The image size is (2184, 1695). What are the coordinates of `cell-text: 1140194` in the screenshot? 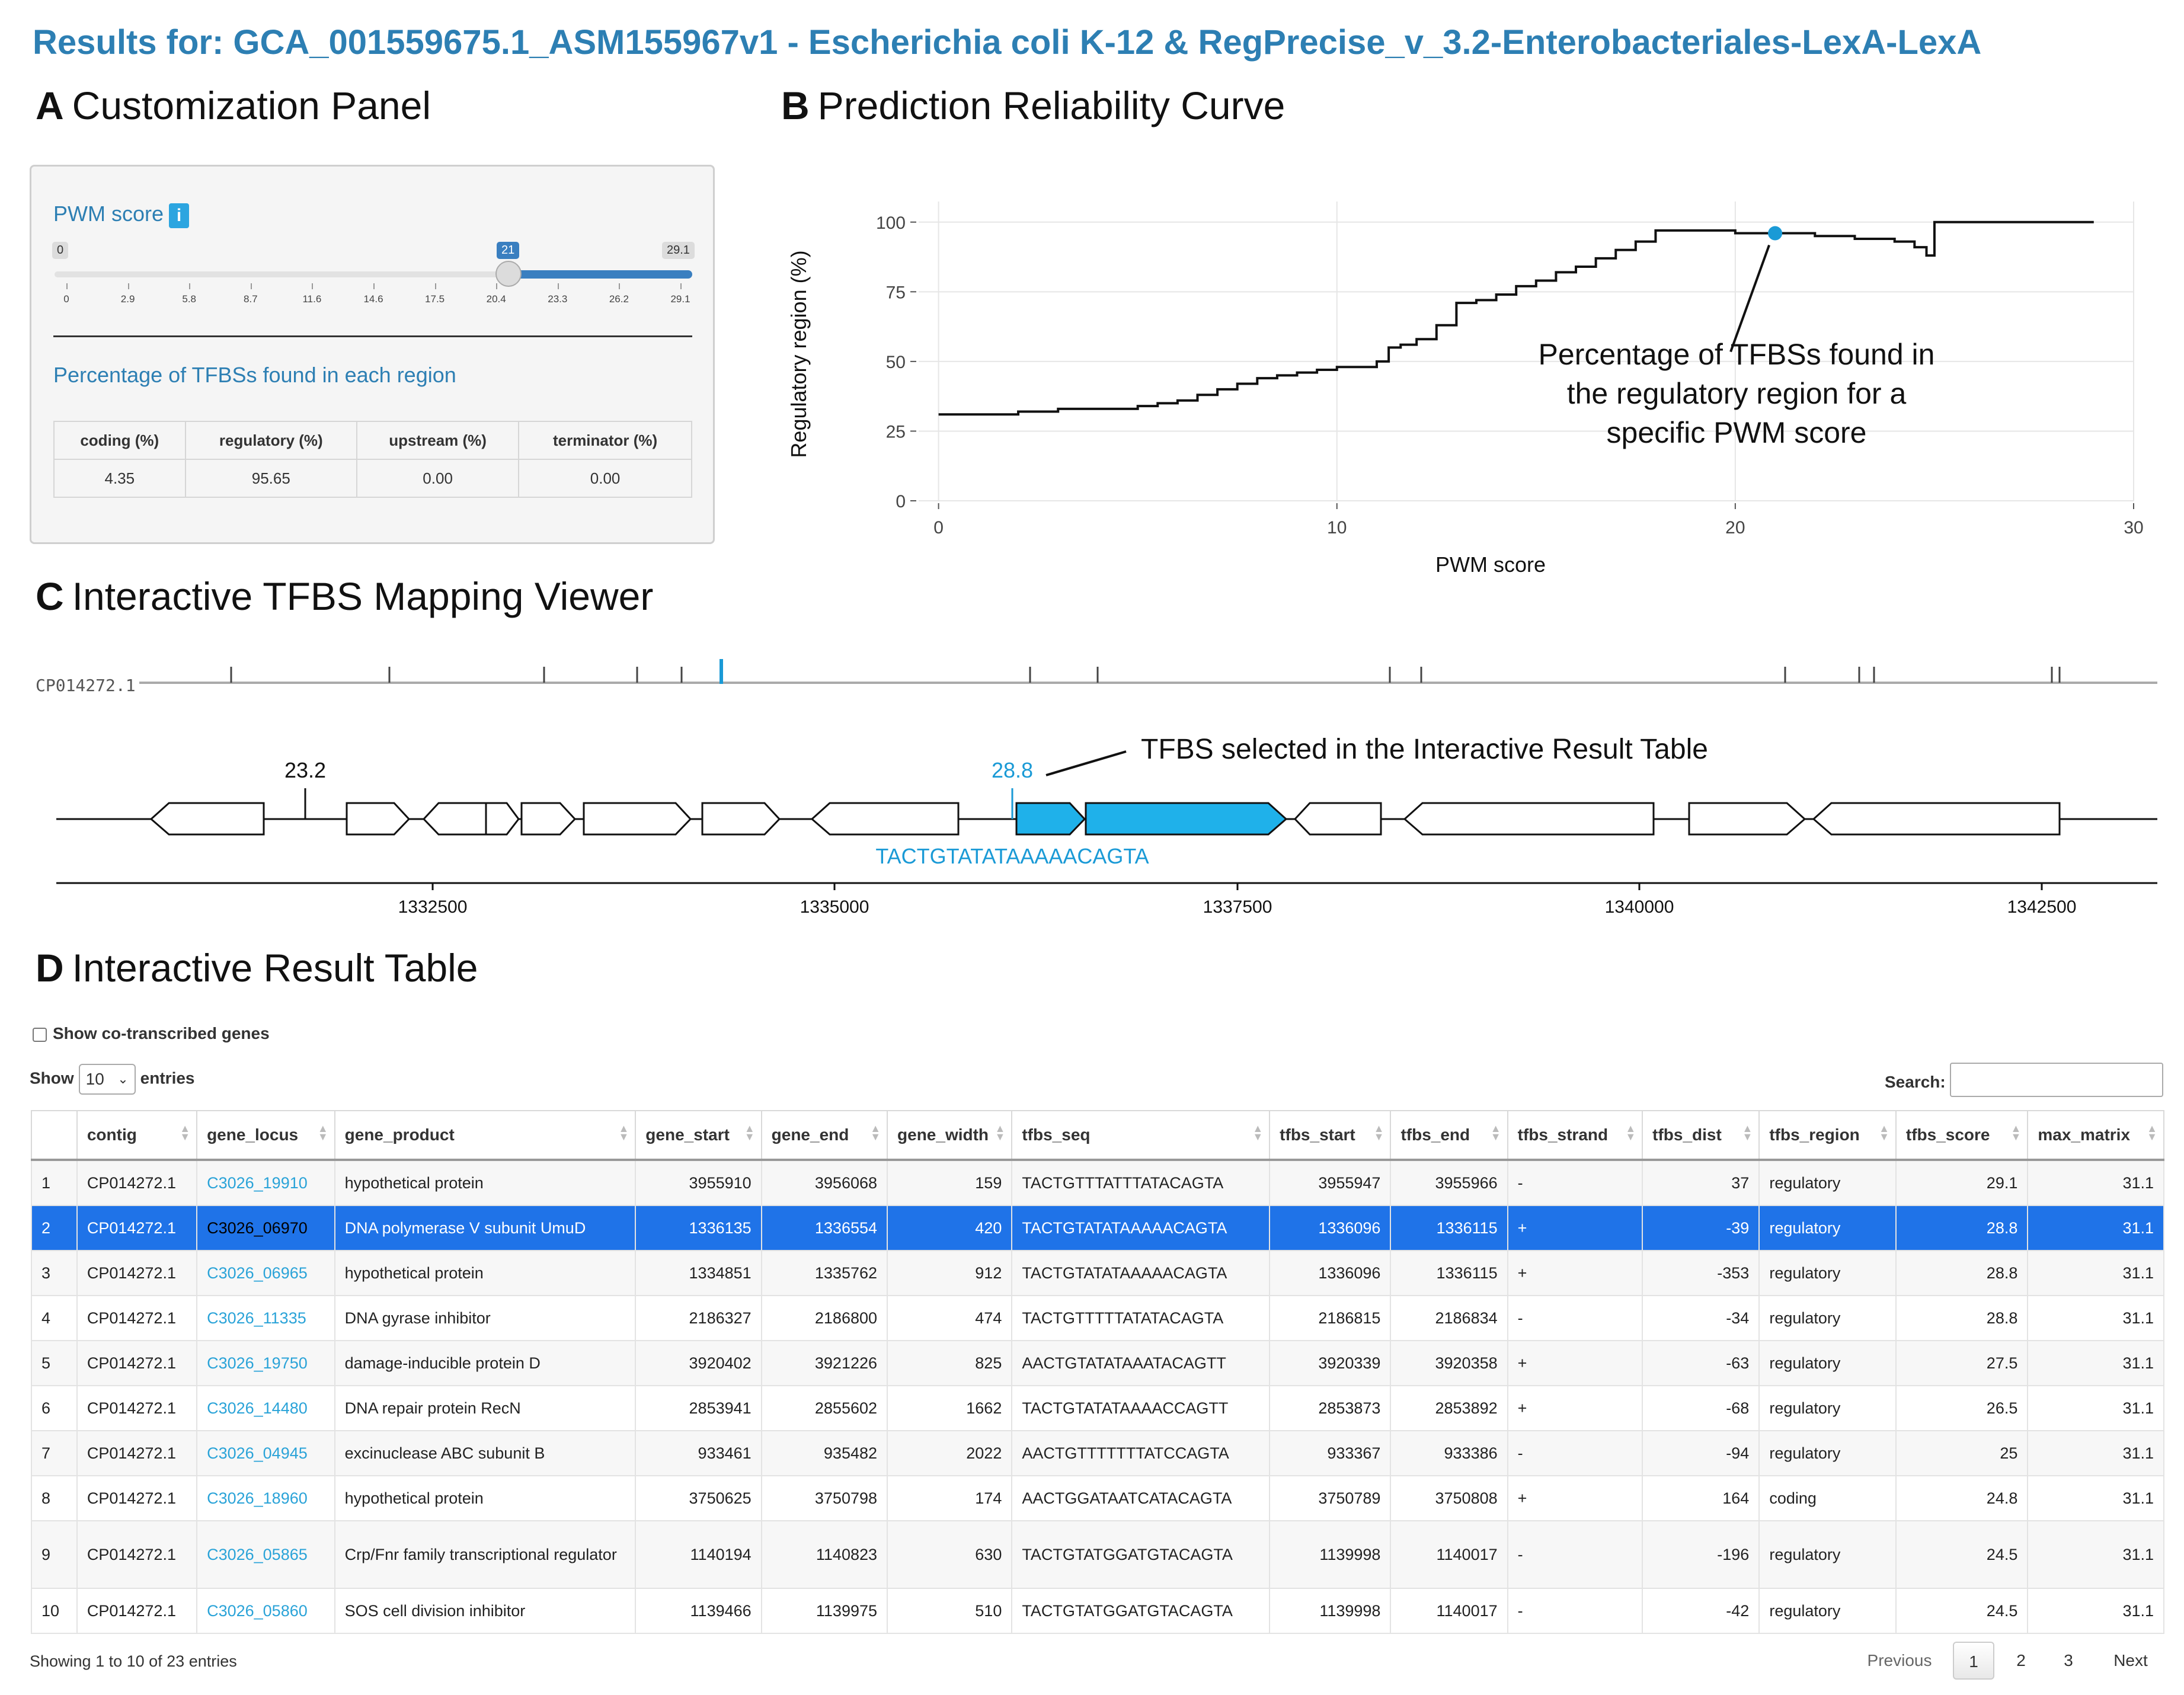 It's located at (721, 1554).